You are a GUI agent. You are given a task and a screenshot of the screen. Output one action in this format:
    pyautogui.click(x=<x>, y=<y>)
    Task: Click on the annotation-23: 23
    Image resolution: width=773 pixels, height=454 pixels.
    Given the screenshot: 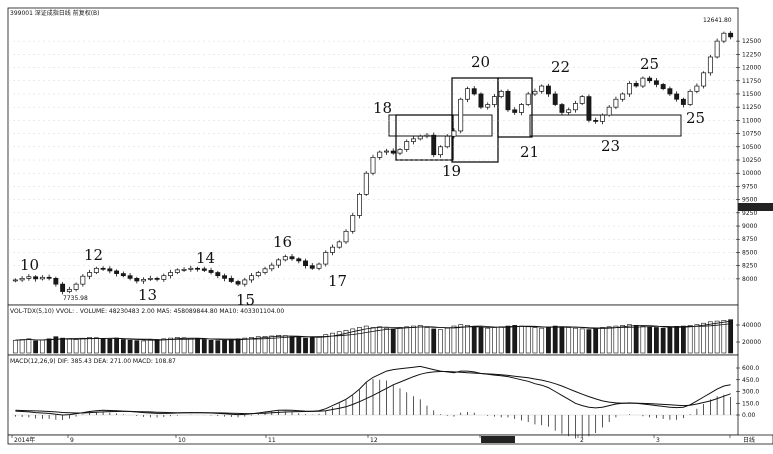 What is the action you would take?
    pyautogui.click(x=610, y=146)
    